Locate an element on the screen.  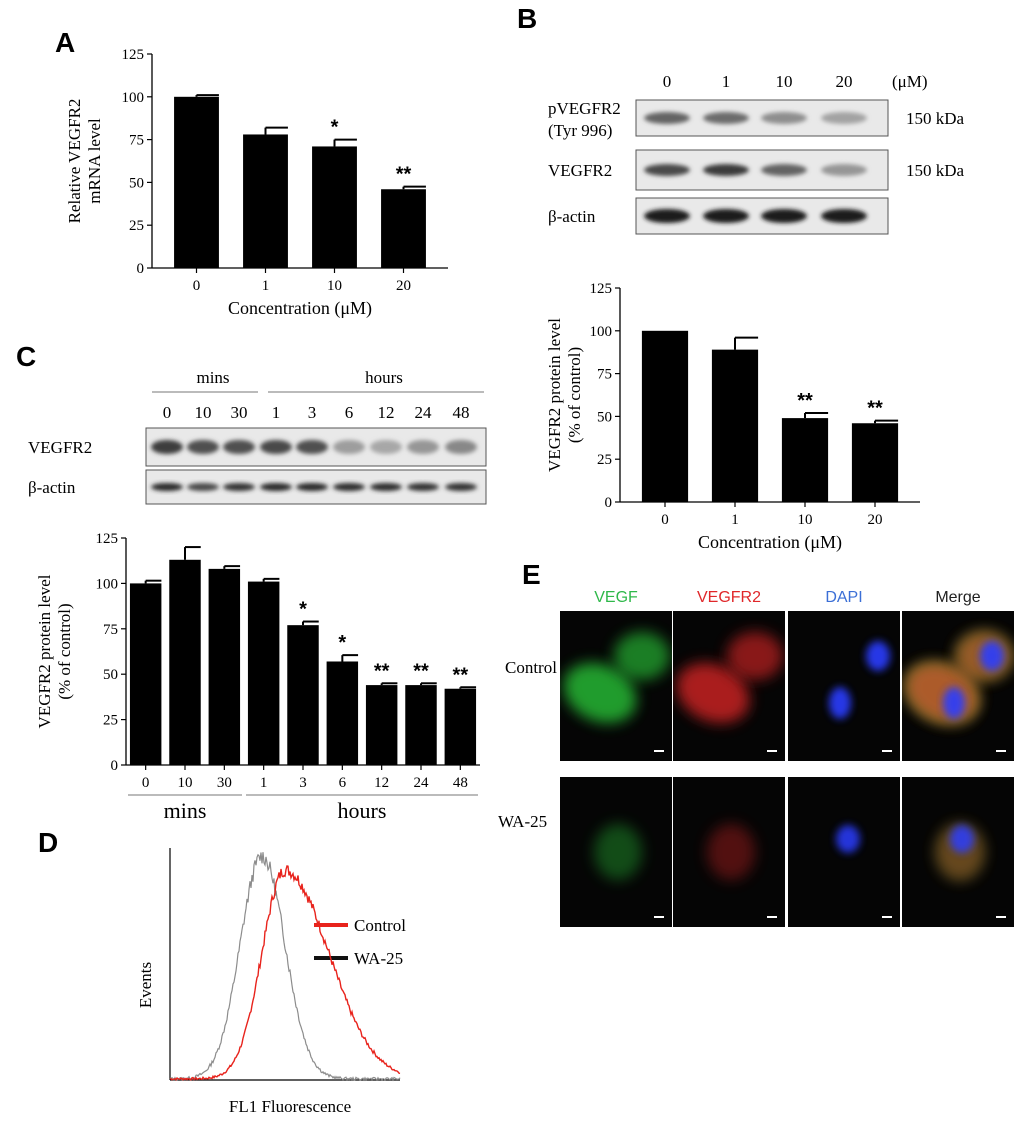
micrograph-wa-25-dapi is located at coordinates (844, 852).